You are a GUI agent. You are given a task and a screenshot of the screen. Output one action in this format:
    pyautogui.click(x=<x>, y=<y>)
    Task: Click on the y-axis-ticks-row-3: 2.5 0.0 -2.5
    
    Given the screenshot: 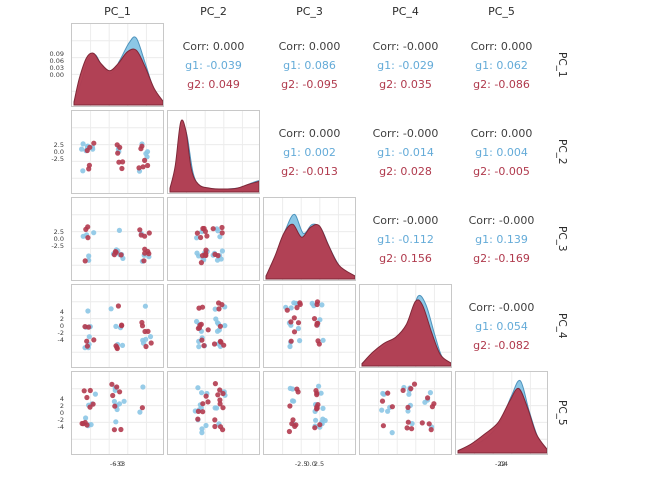 What is the action you would take?
    pyautogui.click(x=43, y=239)
    